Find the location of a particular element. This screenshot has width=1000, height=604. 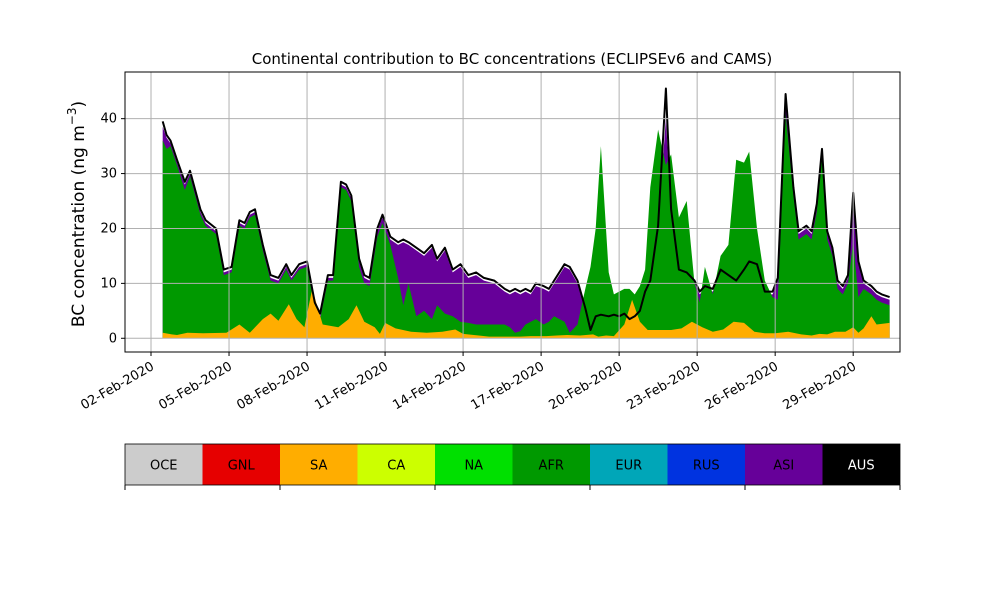

legend-swatch-afr is located at coordinates (551, 464).